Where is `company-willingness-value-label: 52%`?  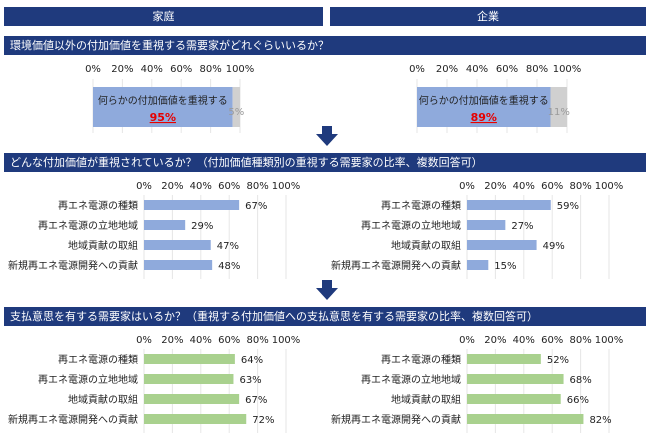 company-willingness-value-label: 52% is located at coordinates (558, 360).